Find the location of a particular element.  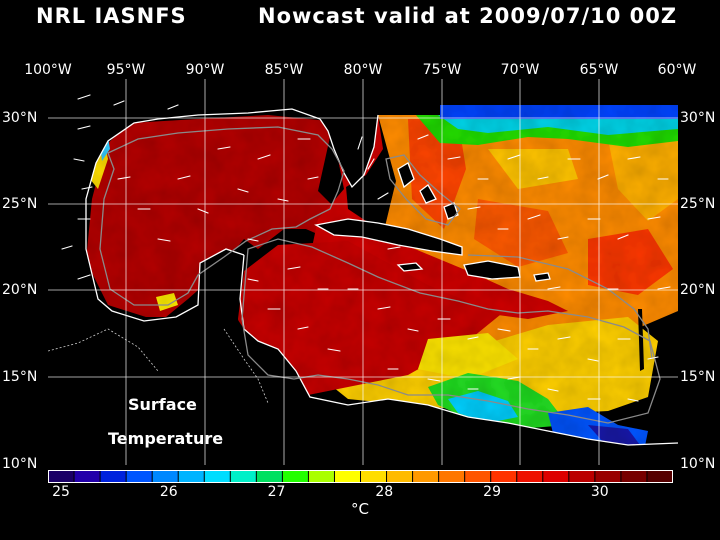

unit-label: °C is located at coordinates (360, 509).